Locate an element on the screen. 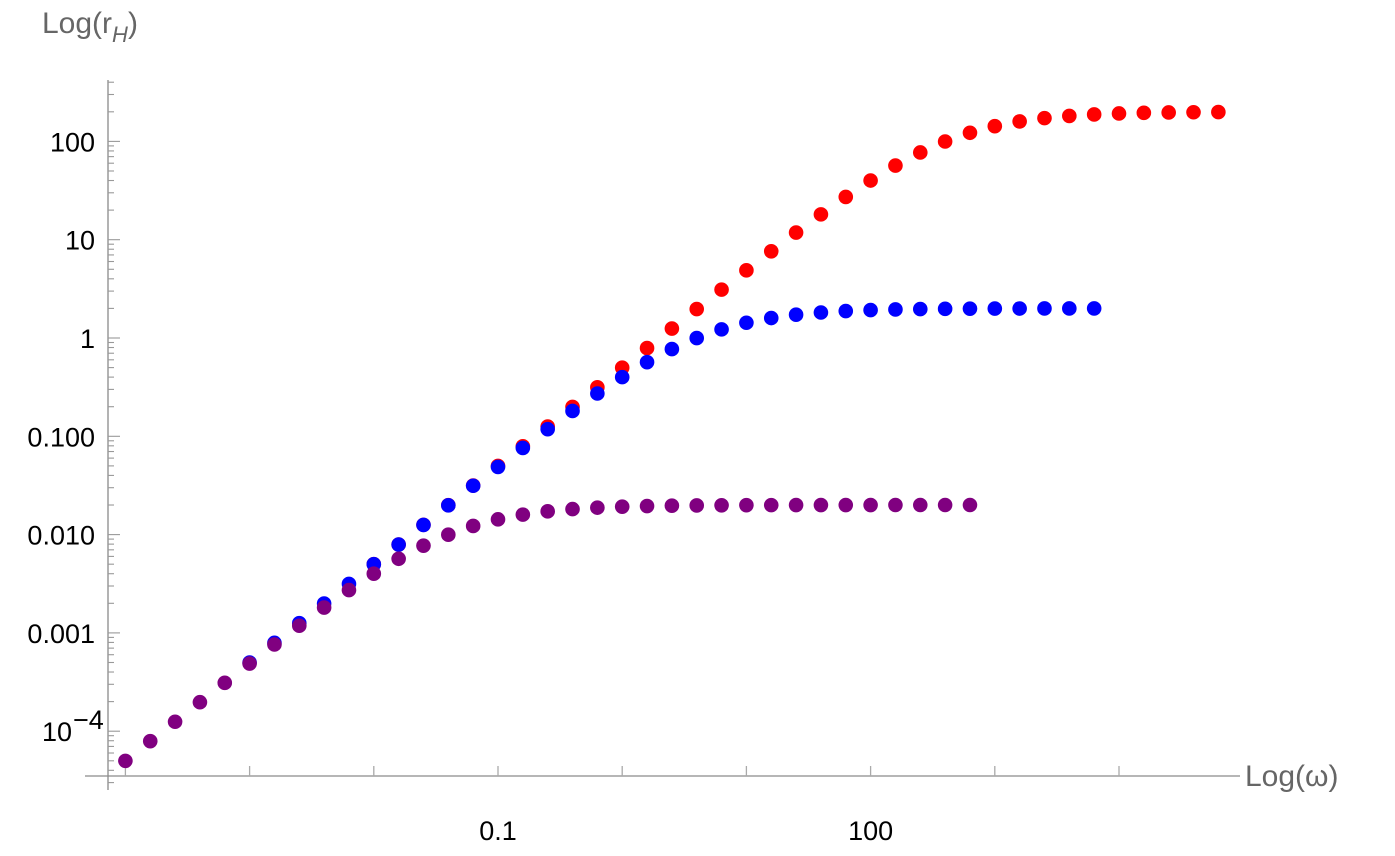 The width and height of the screenshot is (1395, 856). y-tick-label: 1 is located at coordinates (87, 339).